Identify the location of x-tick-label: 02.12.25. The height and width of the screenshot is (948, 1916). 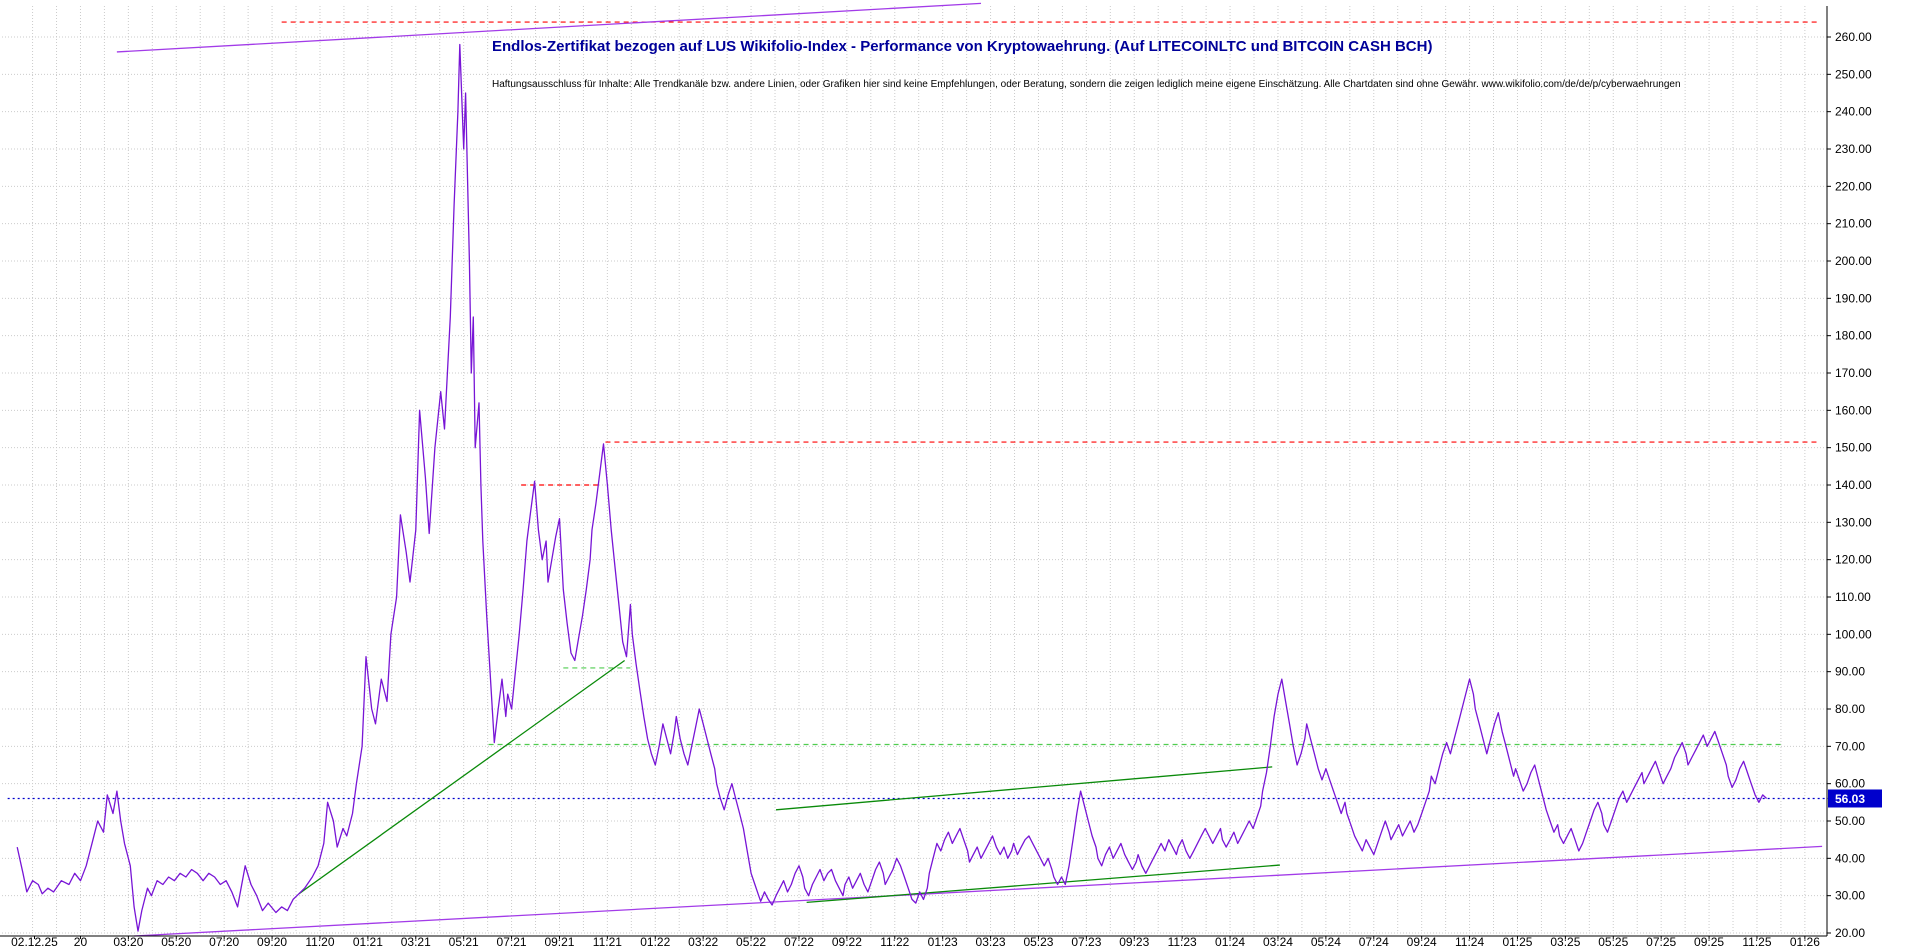
(34, 941).